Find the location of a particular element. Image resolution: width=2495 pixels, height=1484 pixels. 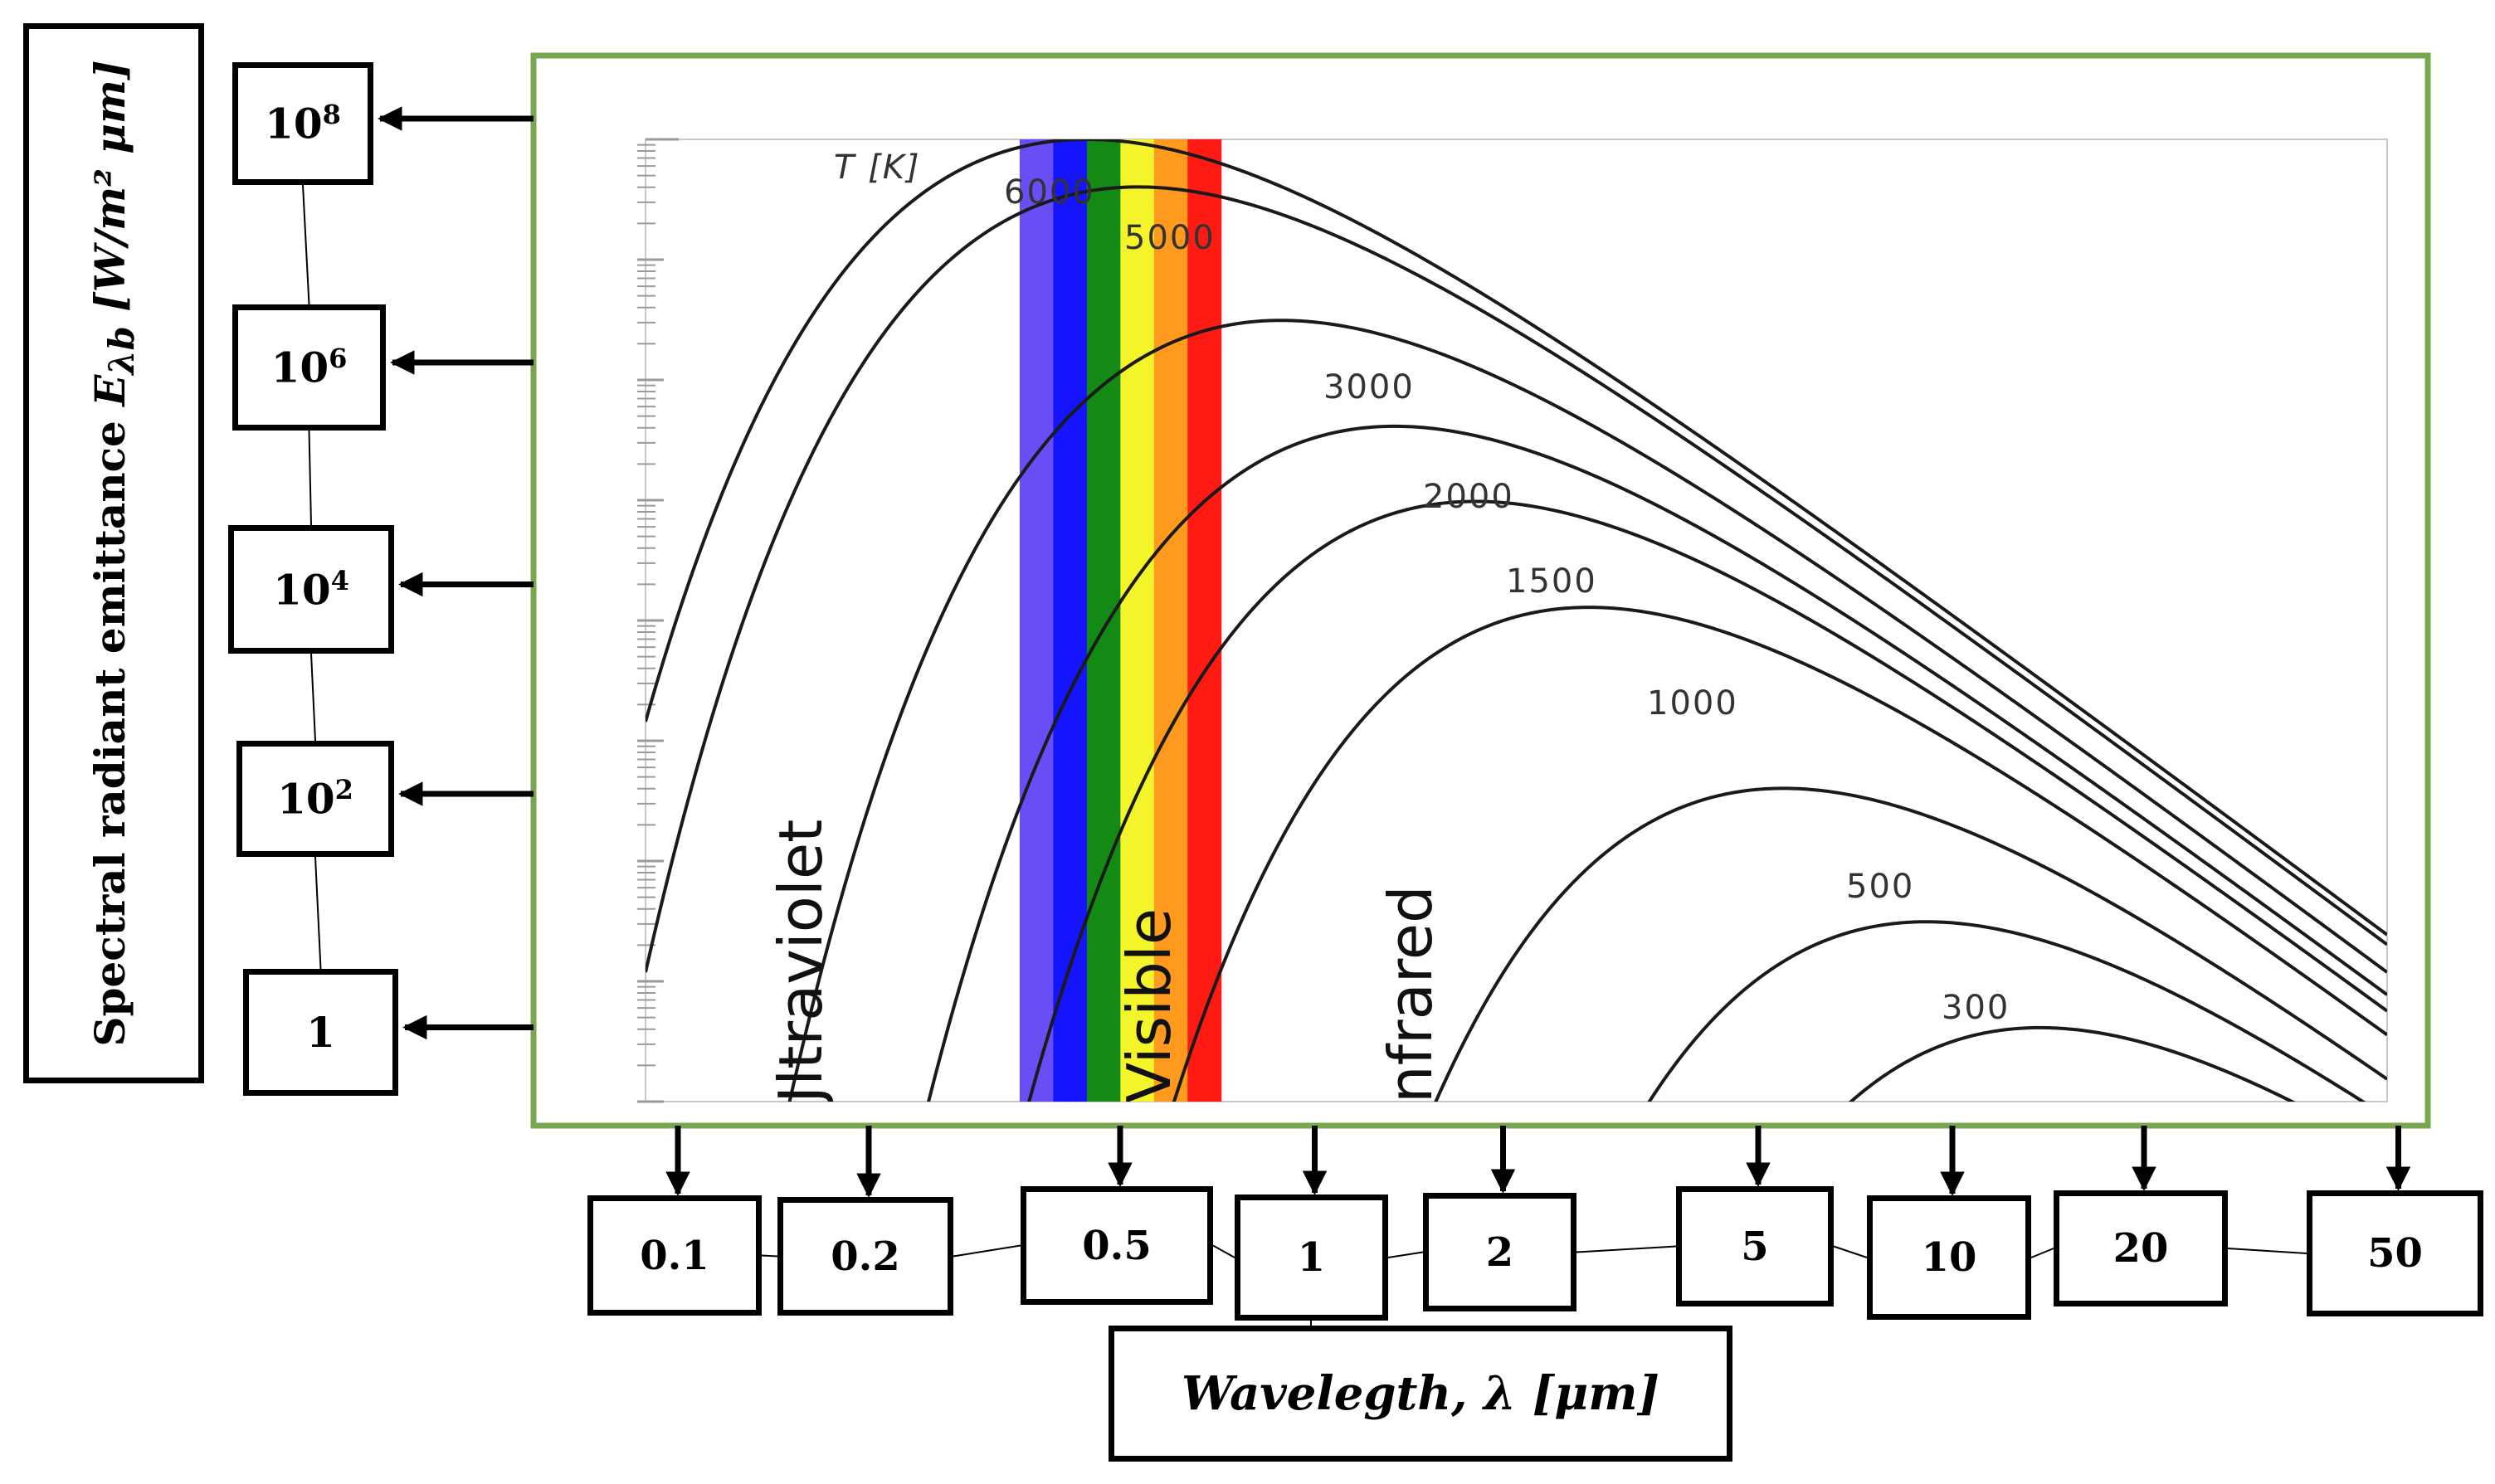

x-tick-text: 10 is located at coordinates (1949, 1258).